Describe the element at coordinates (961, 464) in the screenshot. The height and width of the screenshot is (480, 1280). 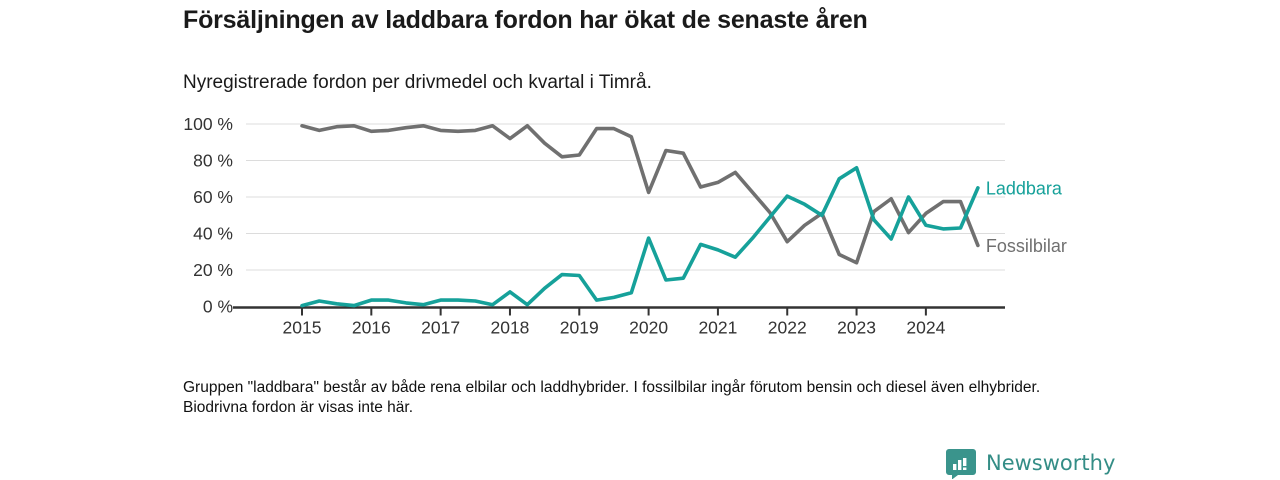
I see `bar-chart-bubble-icon` at that location.